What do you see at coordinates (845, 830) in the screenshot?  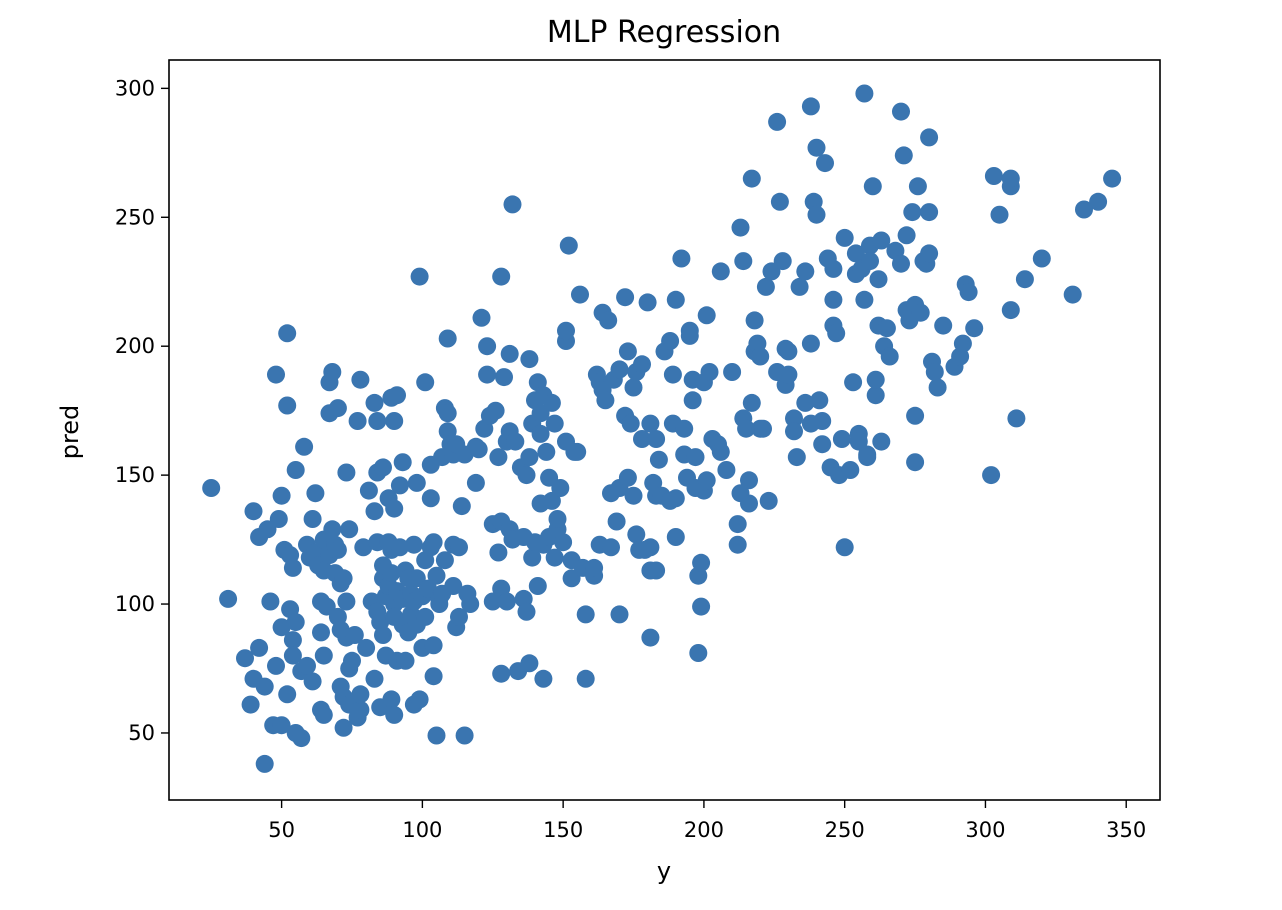 I see `x-tick-label: 250` at bounding box center [845, 830].